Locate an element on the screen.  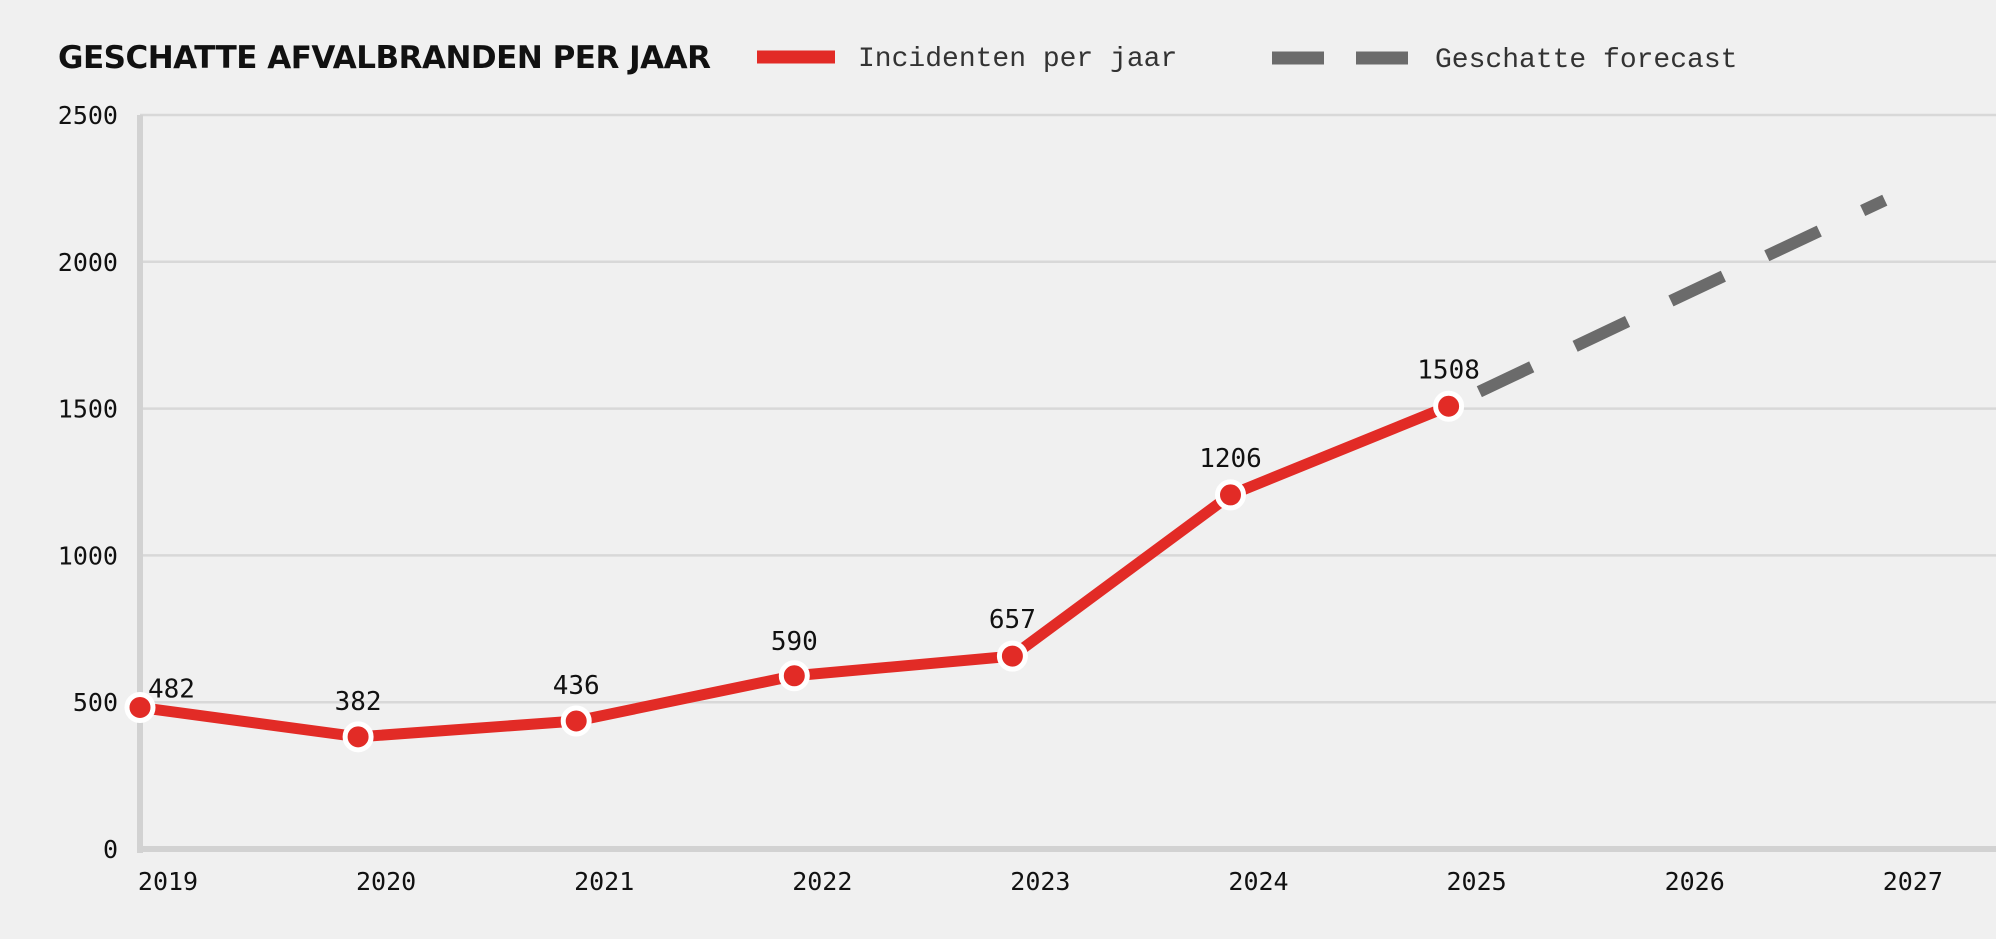
x-axis-ticks: 2019 2020 2021 2022 2023 2024 2025 2026 2027 is located at coordinates (1040, 881).